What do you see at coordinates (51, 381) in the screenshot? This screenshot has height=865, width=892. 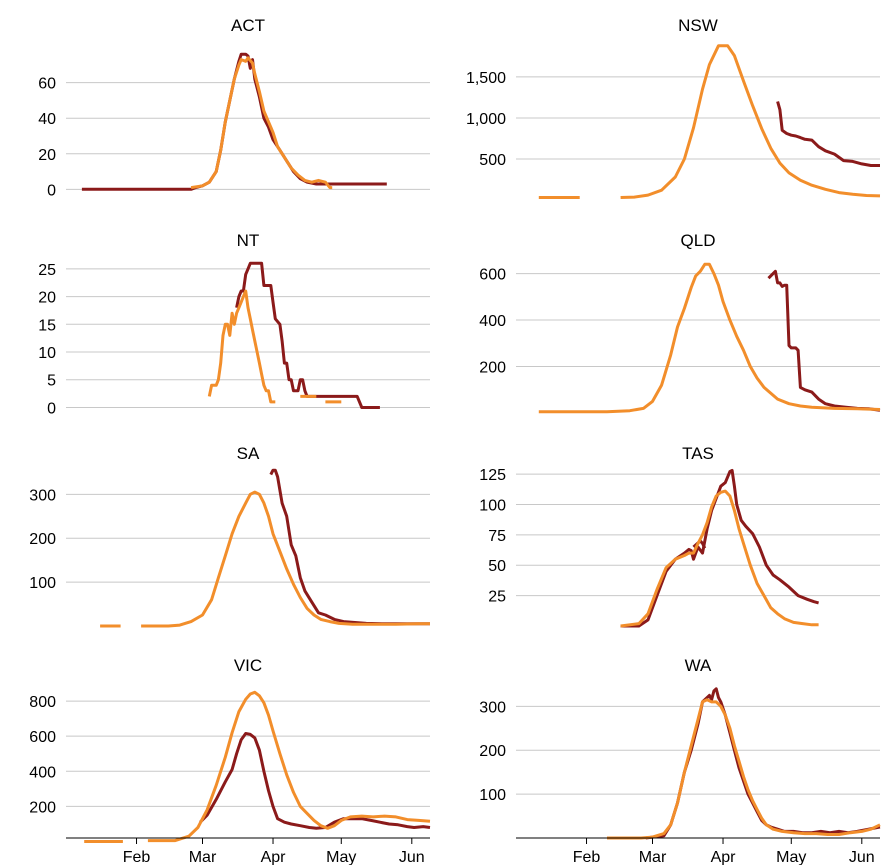 I see `y-tick-label: 5` at bounding box center [51, 381].